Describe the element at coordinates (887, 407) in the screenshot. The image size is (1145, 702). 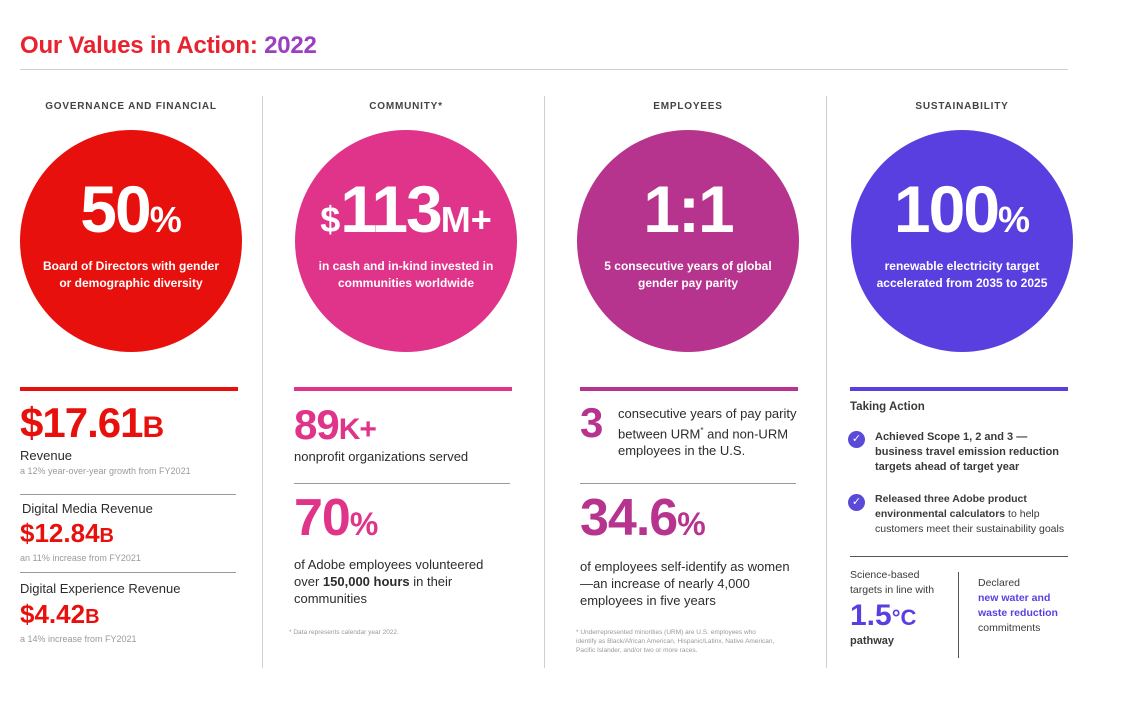
I see `taking-action-heading: Taking Action` at that location.